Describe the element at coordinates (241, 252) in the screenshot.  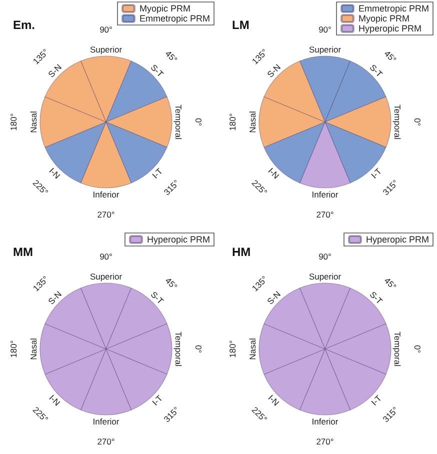
I see `text: HM` at that location.